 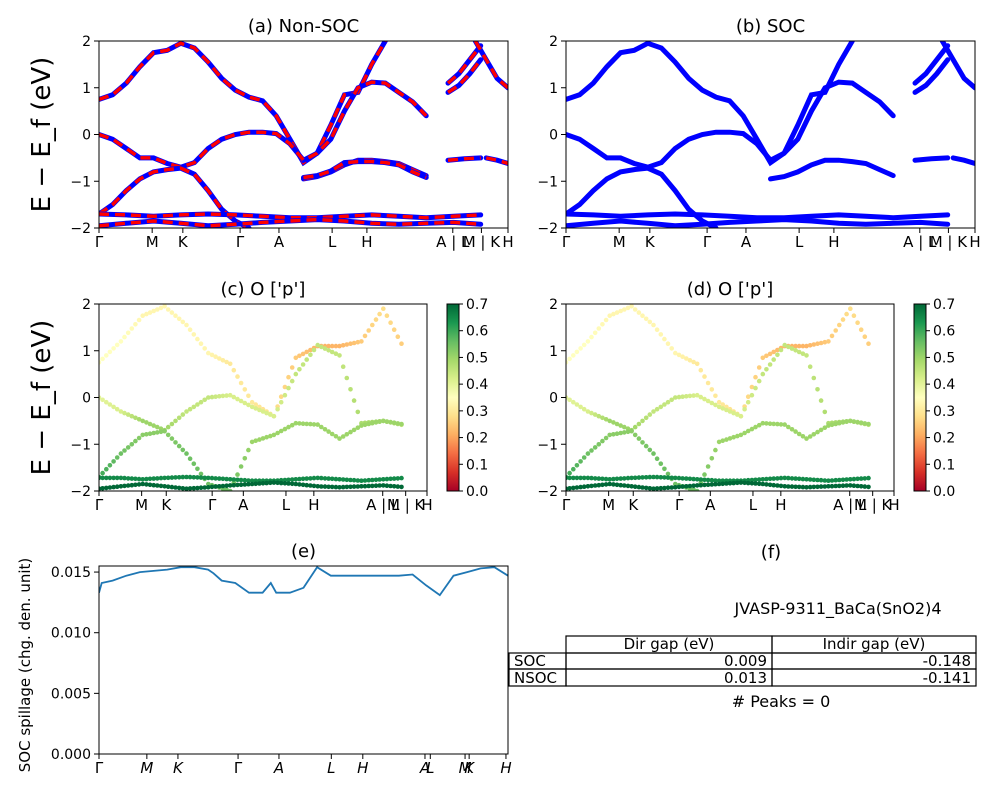 I want to click on table-cell-indir-gap: -0.148, so click(x=947, y=661).